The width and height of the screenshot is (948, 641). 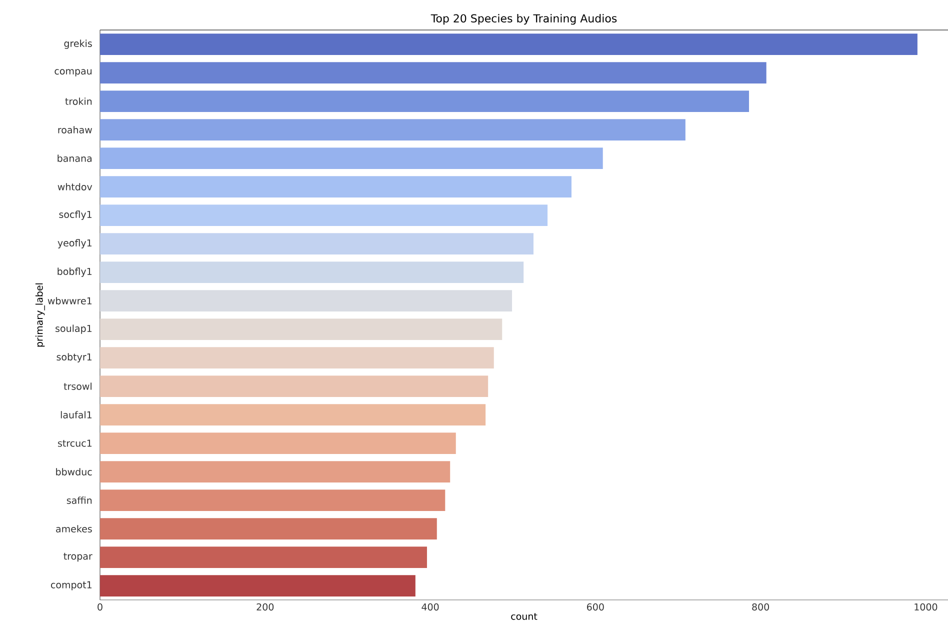 What do you see at coordinates (926, 607) in the screenshot?
I see `x-tick-label: 1000` at bounding box center [926, 607].